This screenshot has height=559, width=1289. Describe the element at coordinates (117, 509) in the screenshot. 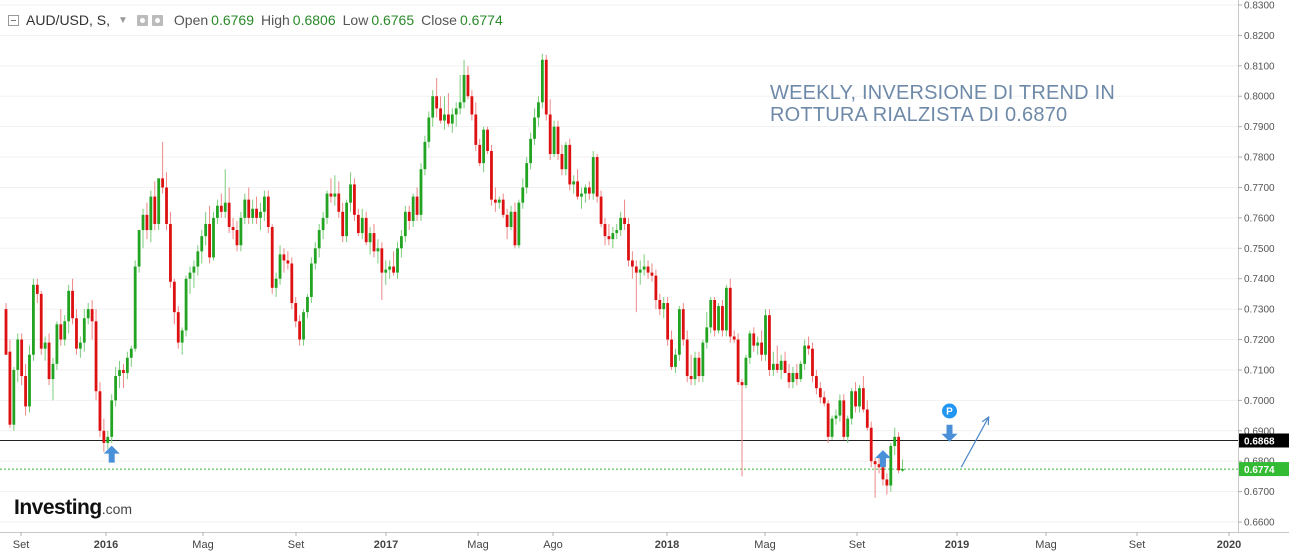

I see `logo-suffix: .com` at that location.